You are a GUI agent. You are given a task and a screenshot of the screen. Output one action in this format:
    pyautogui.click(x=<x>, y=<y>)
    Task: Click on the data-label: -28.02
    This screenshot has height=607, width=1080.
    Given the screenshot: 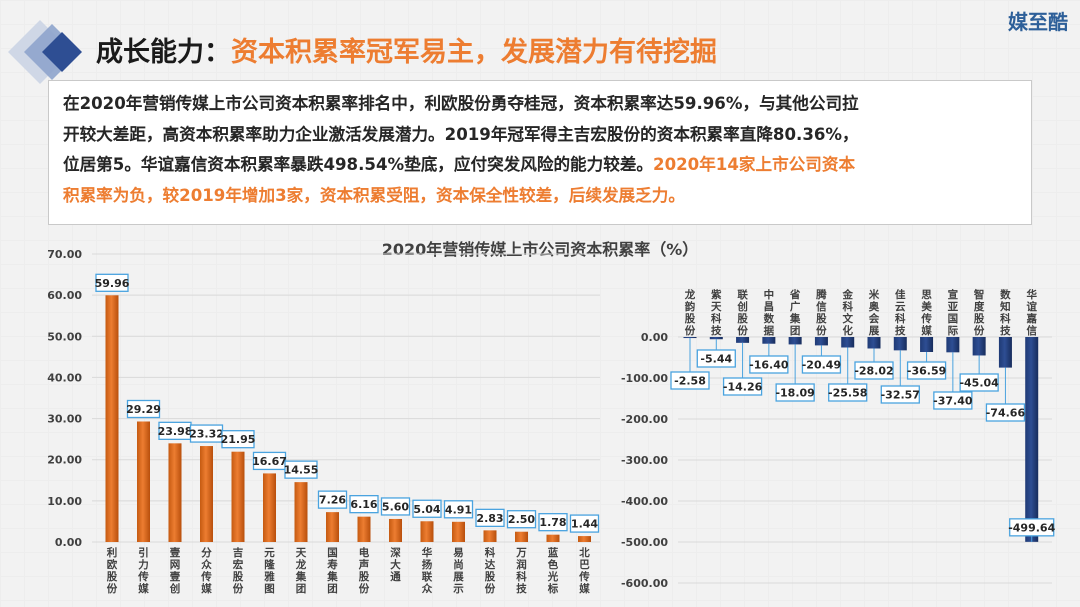 What is the action you would take?
    pyautogui.click(x=873, y=371)
    